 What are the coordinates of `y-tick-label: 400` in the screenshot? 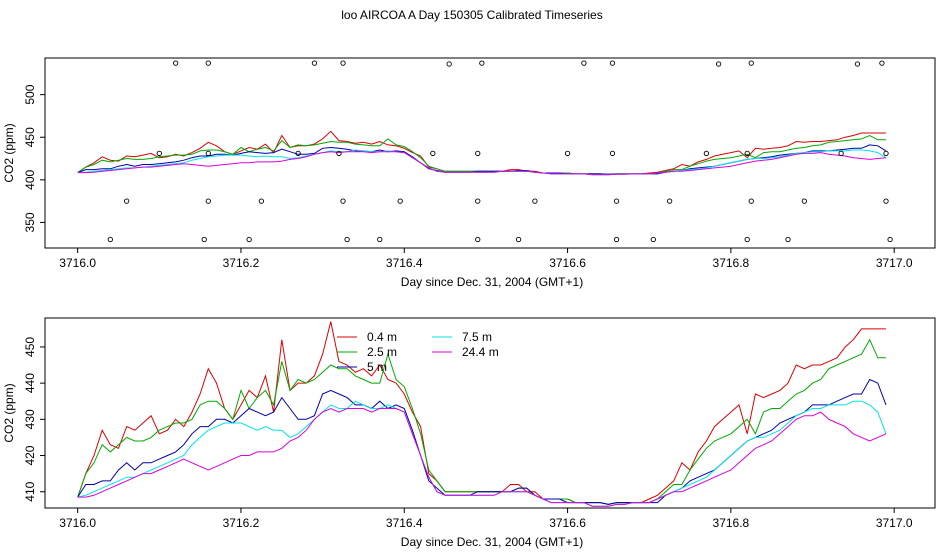 It's located at (30, 180).